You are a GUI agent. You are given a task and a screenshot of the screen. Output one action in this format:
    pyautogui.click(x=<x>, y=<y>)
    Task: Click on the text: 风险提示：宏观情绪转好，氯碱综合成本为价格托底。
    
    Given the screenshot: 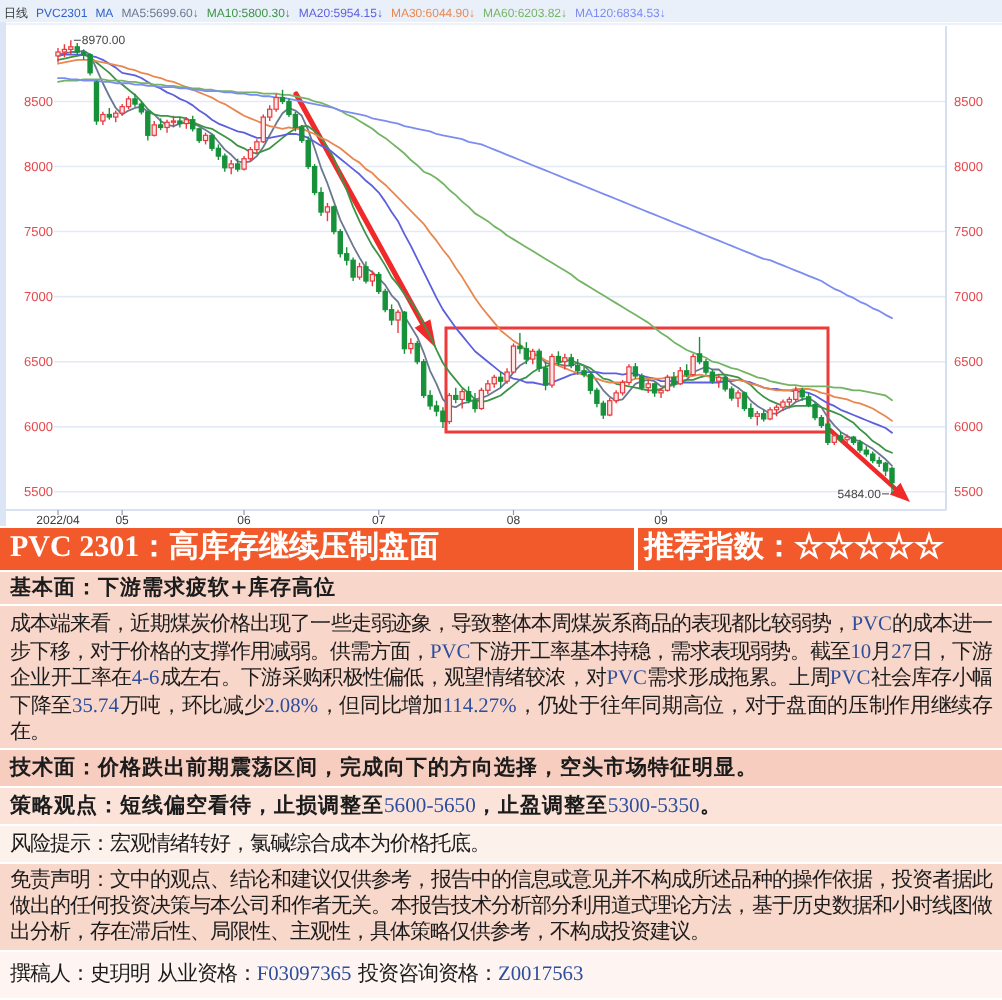 What is the action you would take?
    pyautogui.click(x=501, y=843)
    